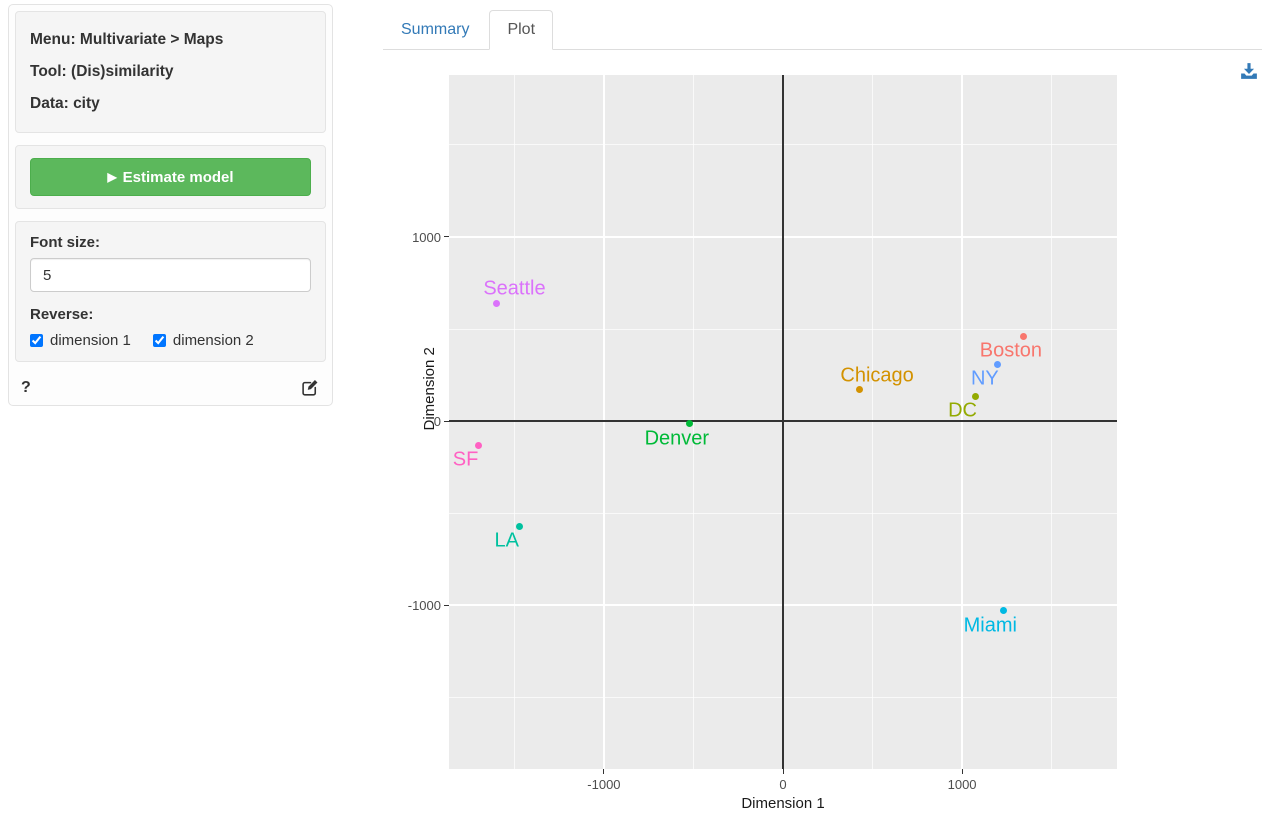 This screenshot has width=1262, height=814. What do you see at coordinates (677, 438) in the screenshot?
I see `data-point-label-denver: Denver` at bounding box center [677, 438].